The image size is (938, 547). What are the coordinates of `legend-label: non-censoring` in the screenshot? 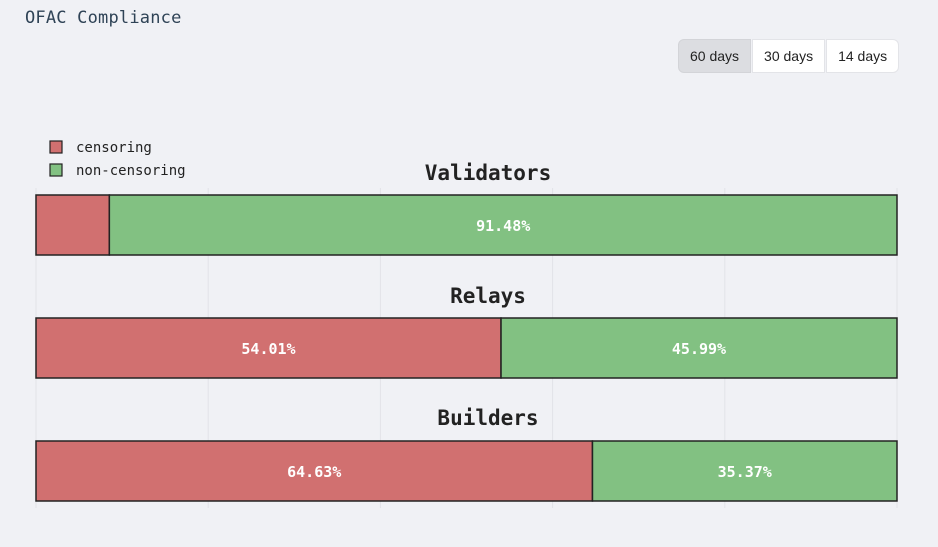 It's located at (131, 171).